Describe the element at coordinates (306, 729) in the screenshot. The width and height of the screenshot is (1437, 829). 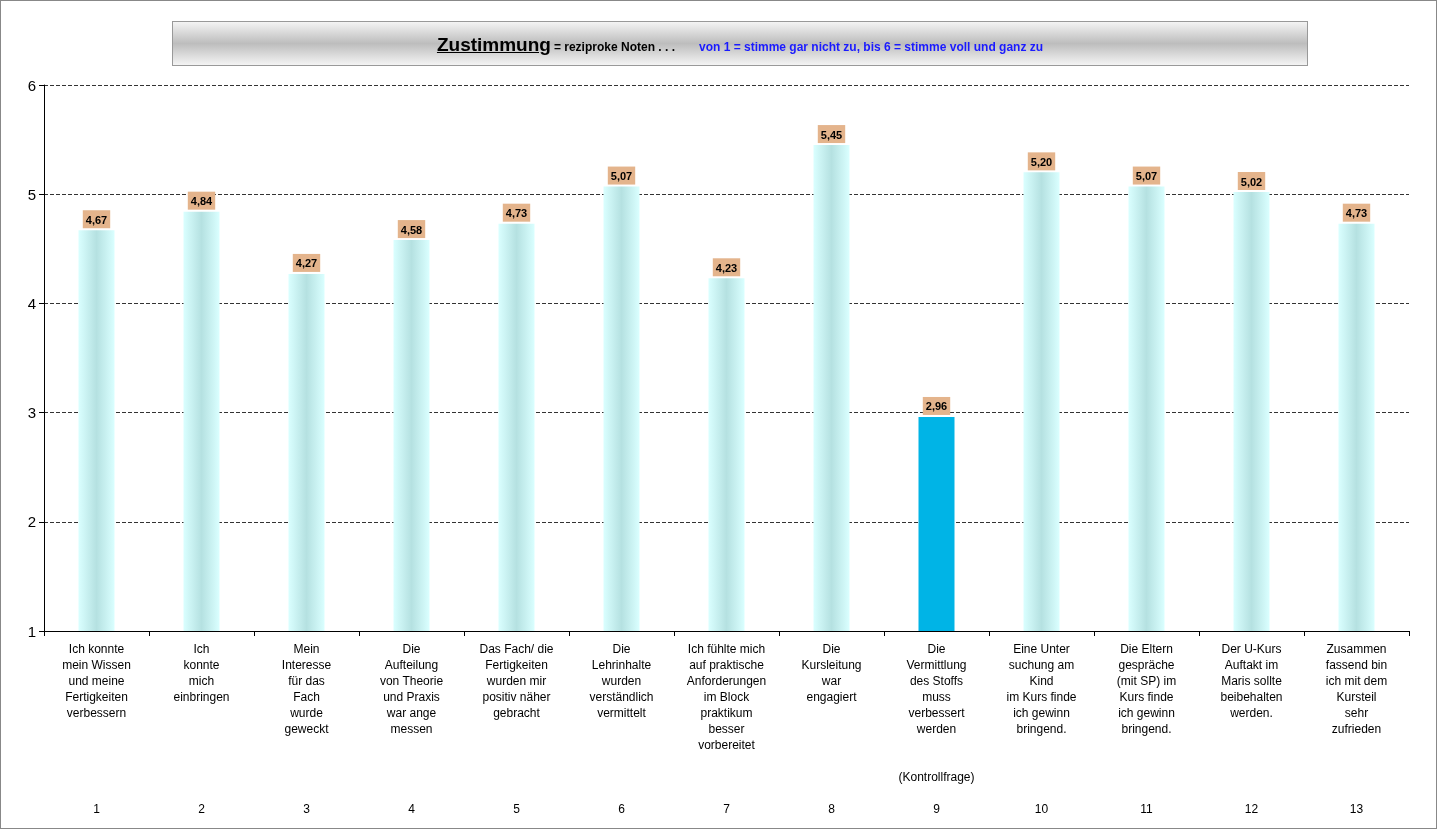
I see `category-label: Mein Interesse für das Fach wurde geweckt 3` at that location.